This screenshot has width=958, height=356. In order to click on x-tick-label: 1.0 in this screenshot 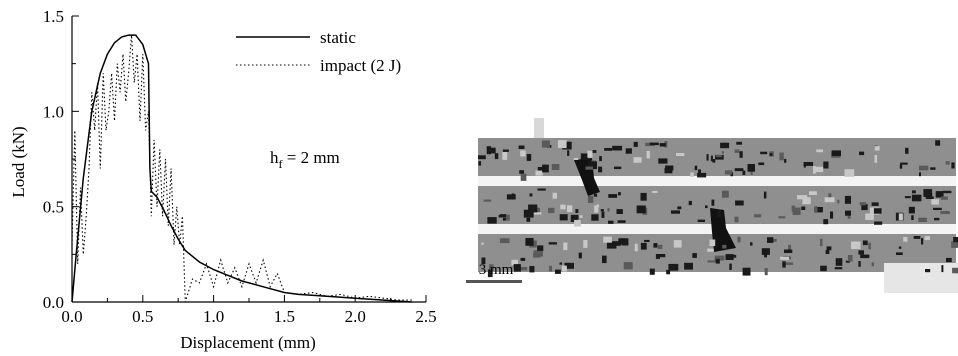, I will do `click(213, 316)`.